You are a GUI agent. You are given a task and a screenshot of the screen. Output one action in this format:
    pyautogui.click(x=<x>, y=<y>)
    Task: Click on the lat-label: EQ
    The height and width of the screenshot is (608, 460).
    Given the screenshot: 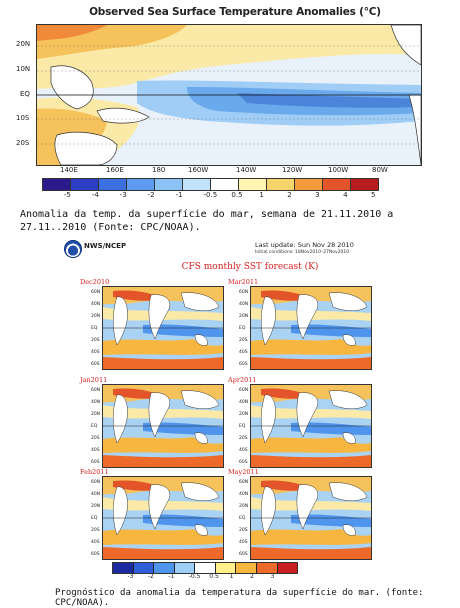 What is the action you would take?
    pyautogui.click(x=25, y=94)
    